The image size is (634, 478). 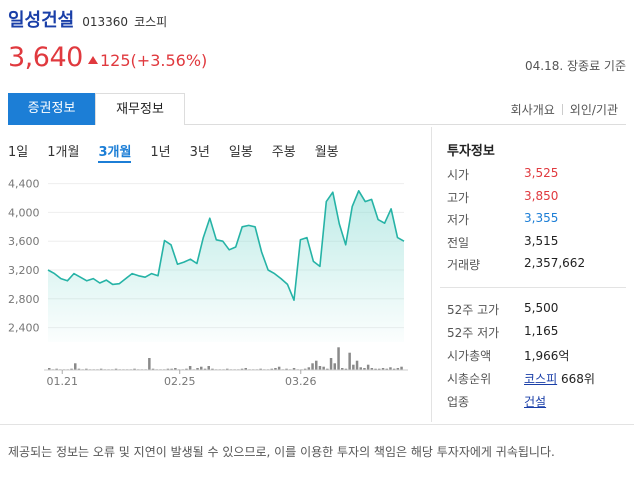 What do you see at coordinates (458, 175) in the screenshot?
I see `info-label: 시가` at bounding box center [458, 175].